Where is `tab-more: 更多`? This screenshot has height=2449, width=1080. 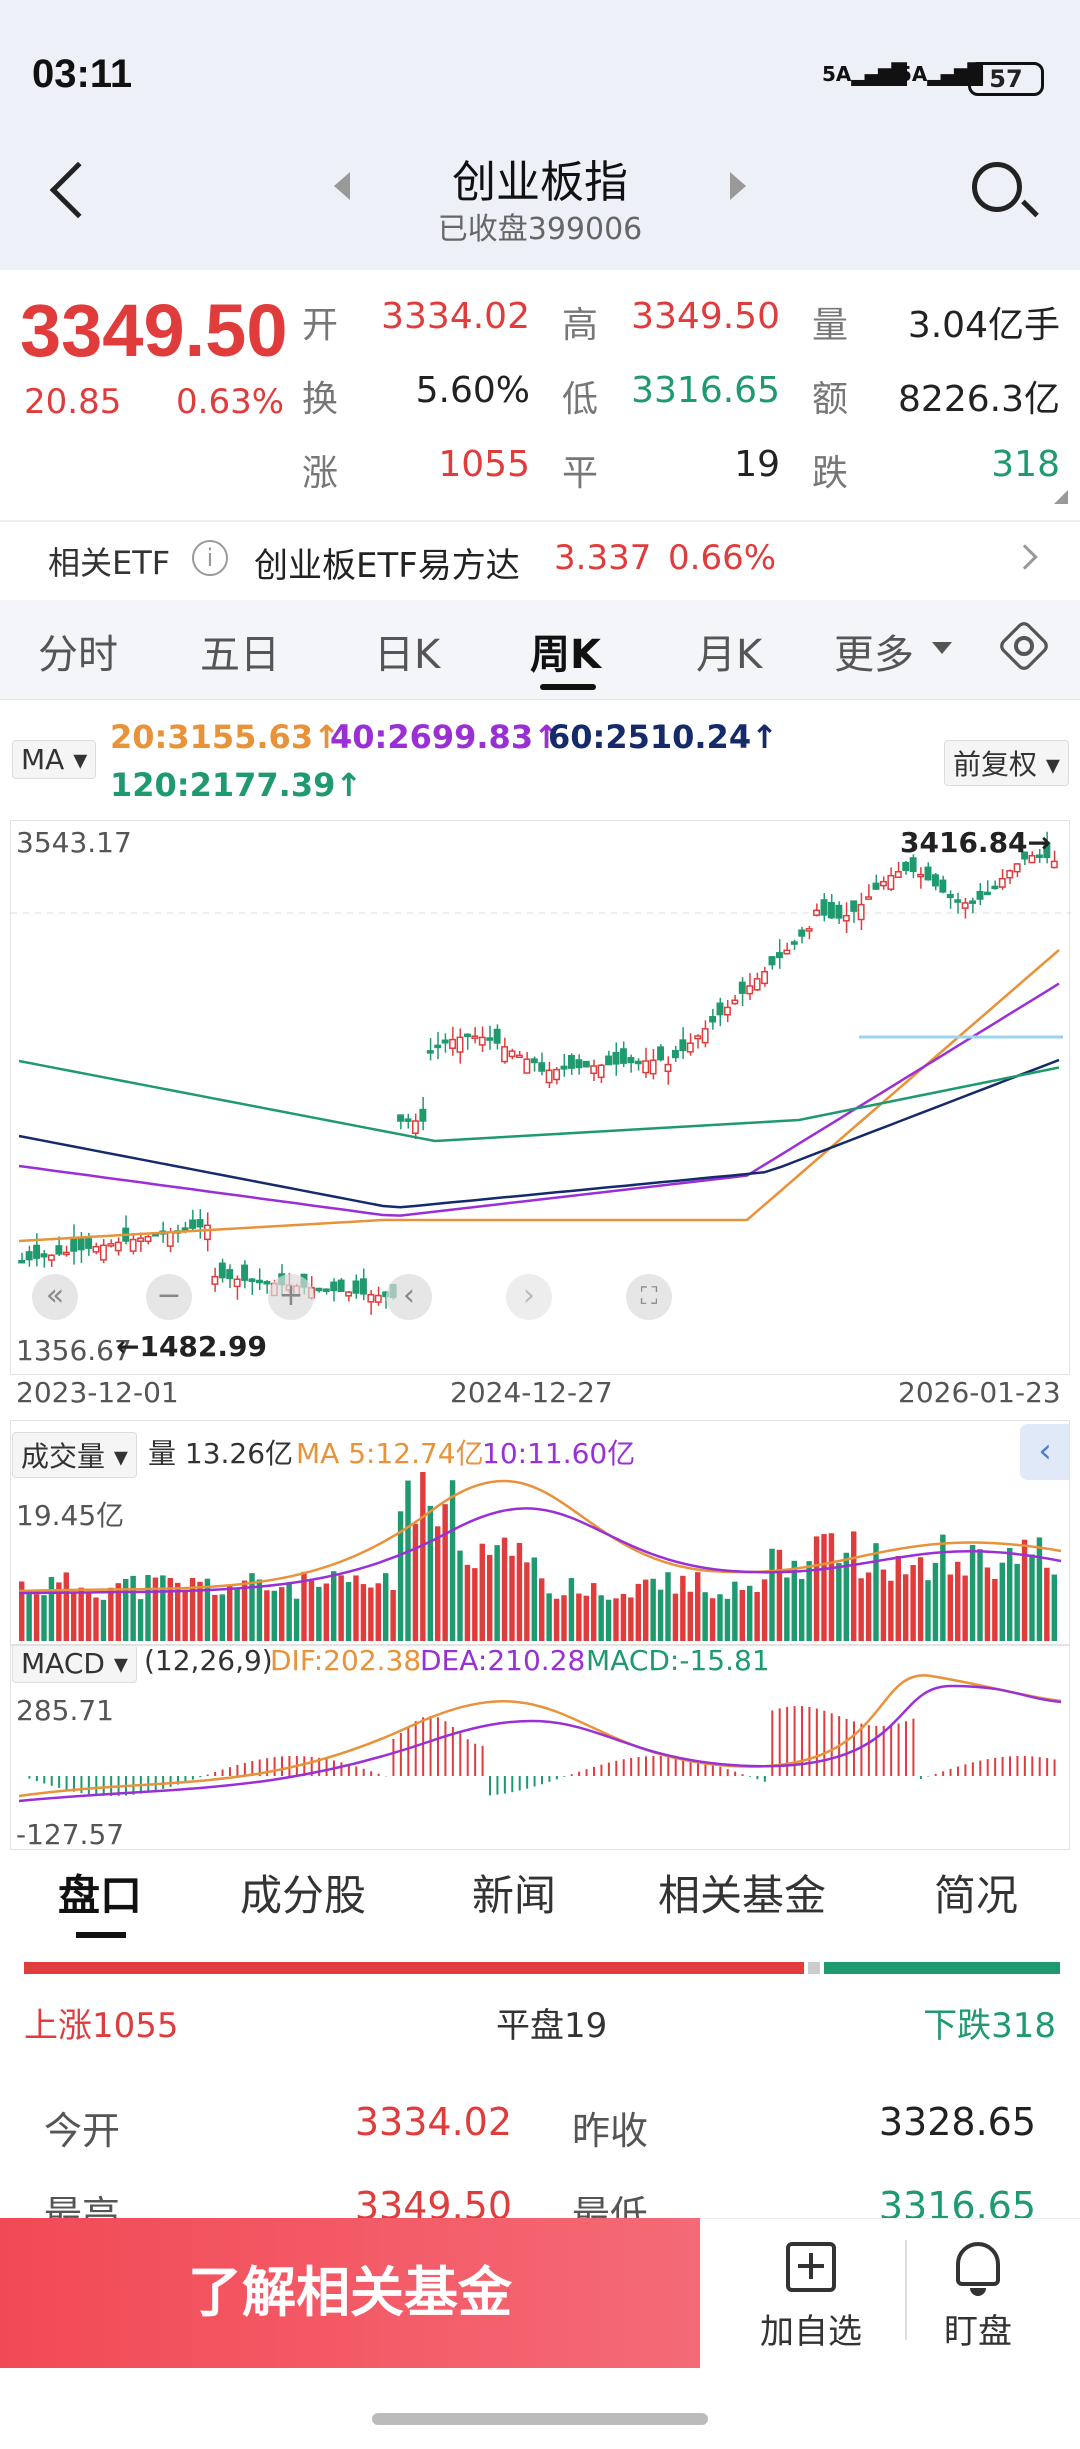 tab-more: 更多 is located at coordinates (874, 655).